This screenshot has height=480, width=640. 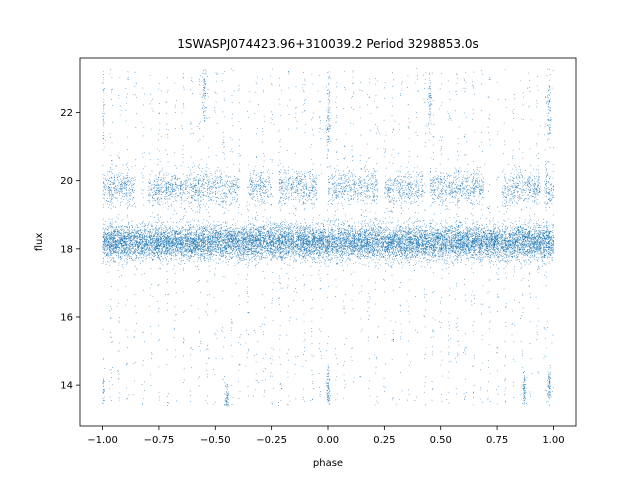 I want to click on x-axis-ticks: −1.00 −0.75 −0.50 −0.25 0.00 0.25 0.50 0.75 1.00, so click(x=326, y=436).